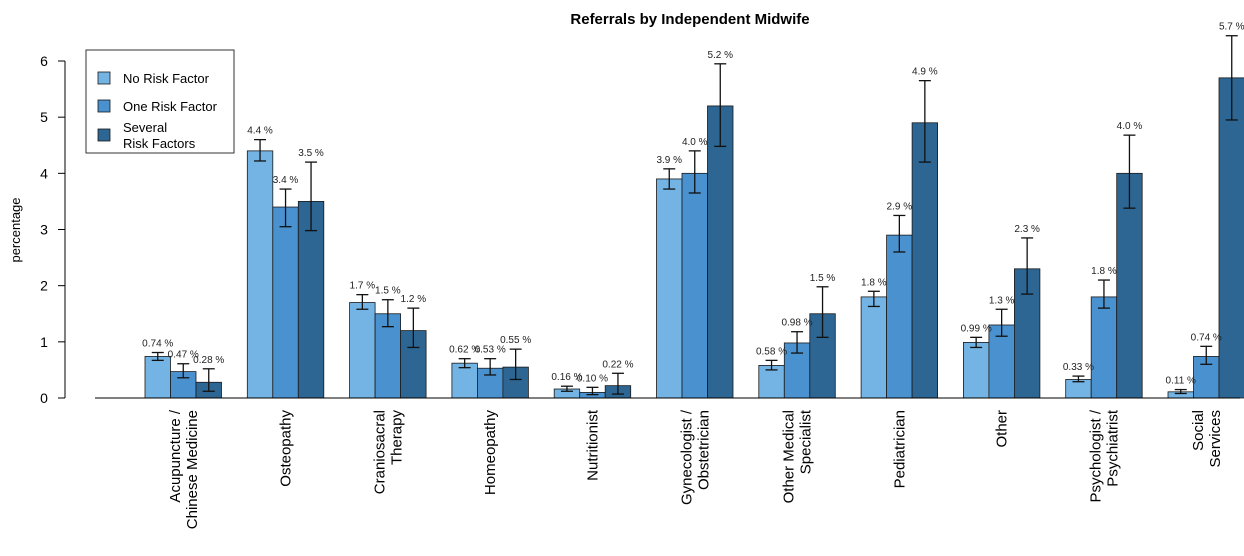 Image resolution: width=1244 pixels, height=556 pixels. Describe the element at coordinates (44, 286) in the screenshot. I see `y-tick-label: 2` at that location.